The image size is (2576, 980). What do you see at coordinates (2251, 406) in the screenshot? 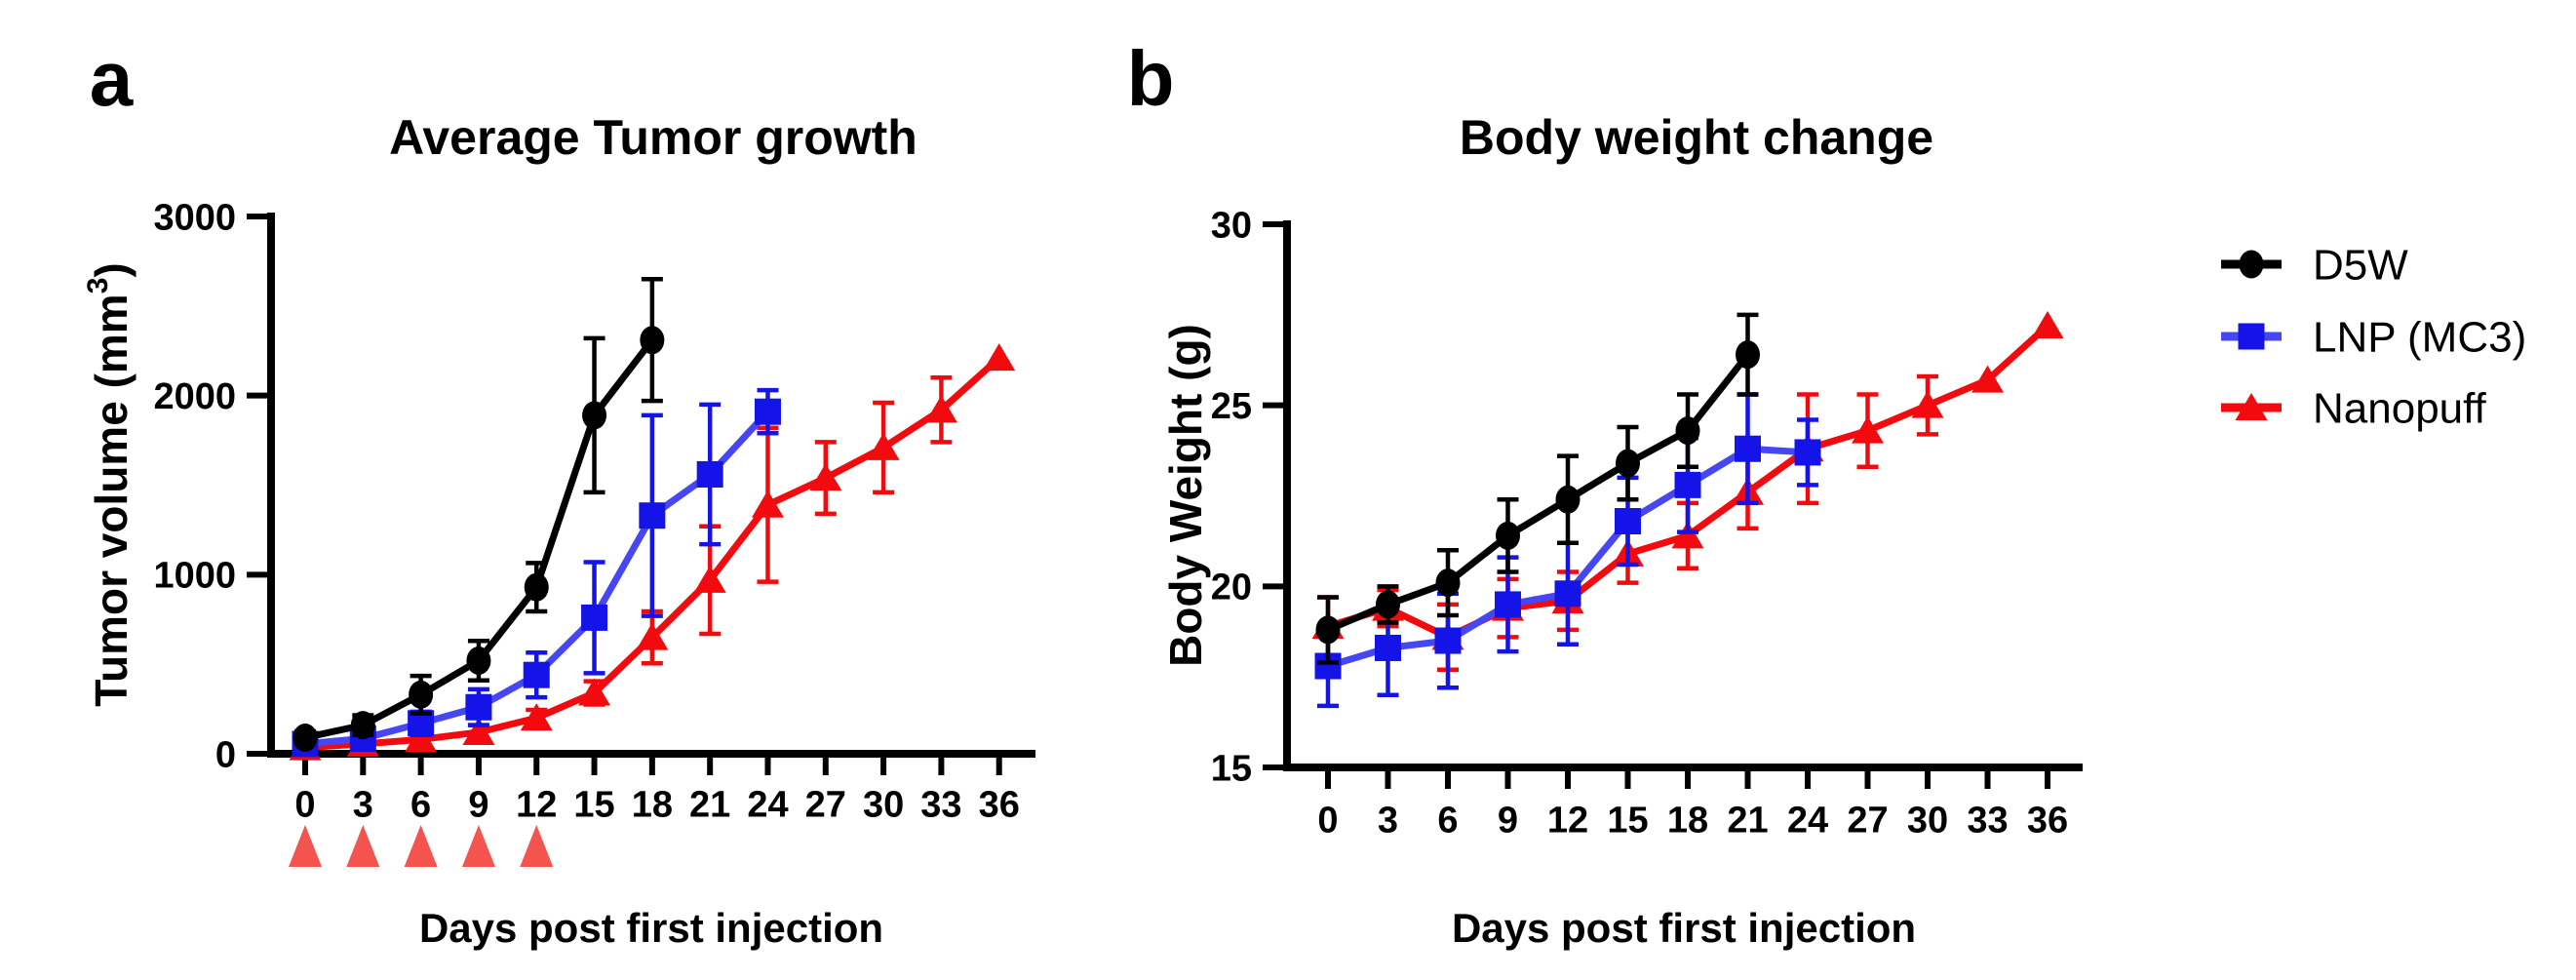
I see `legend-triangle-icon` at bounding box center [2251, 406].